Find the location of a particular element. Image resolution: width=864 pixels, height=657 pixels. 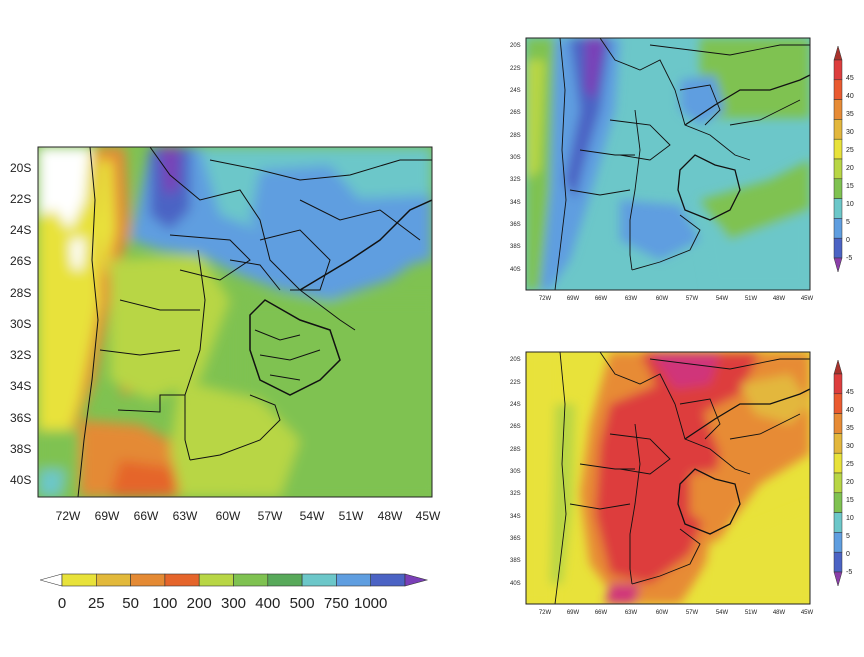

tr-lat-tick: 38S is located at coordinates (515, 247).